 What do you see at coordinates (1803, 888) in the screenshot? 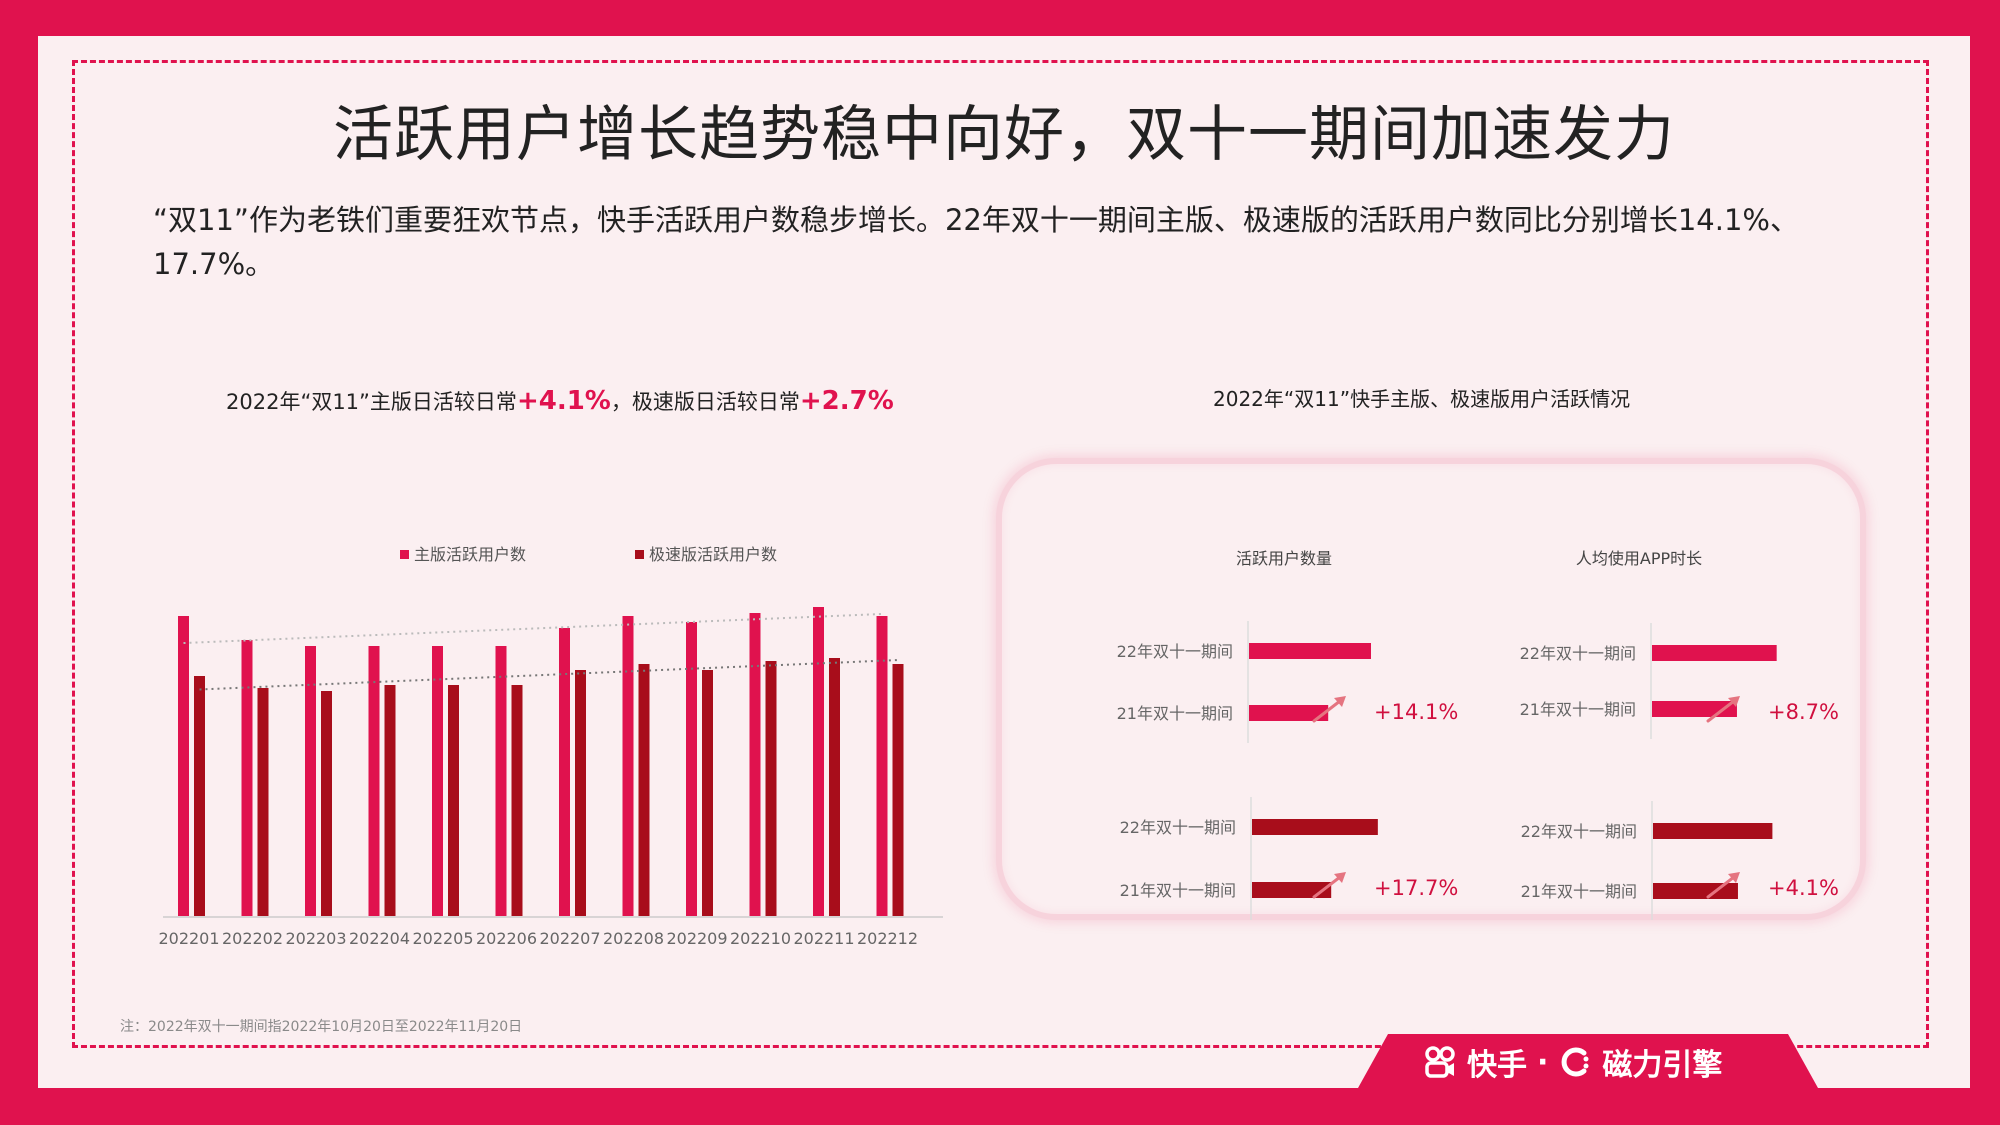
I see `growth-percent-label: +4.1%` at bounding box center [1803, 888].